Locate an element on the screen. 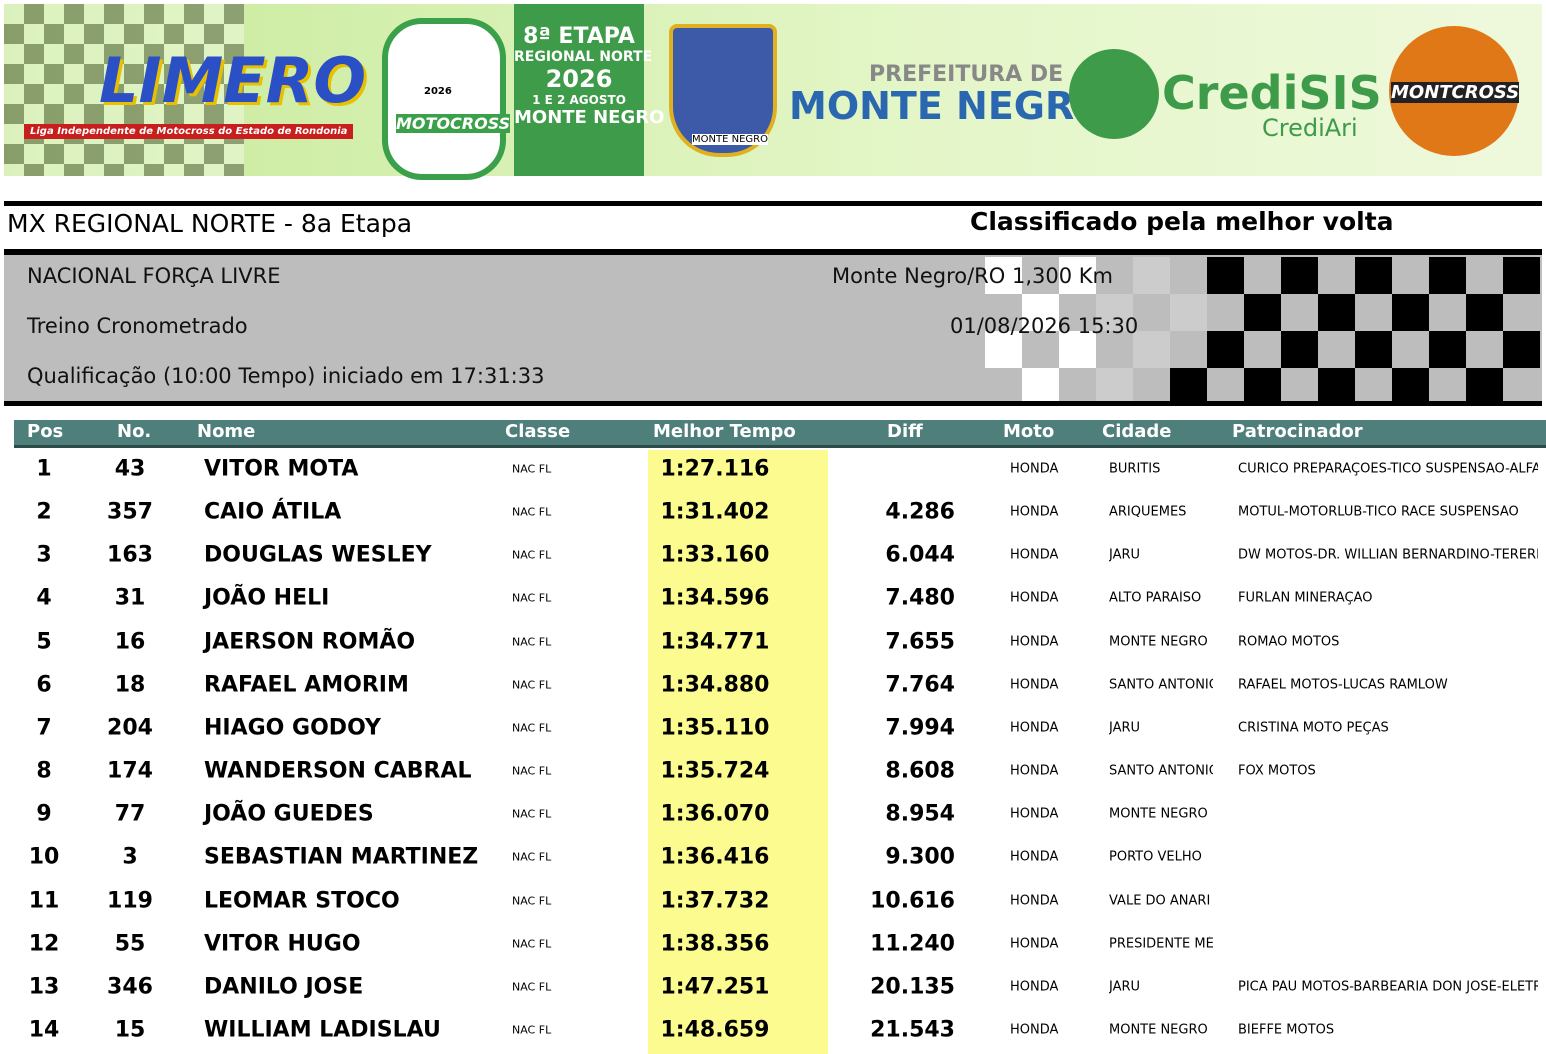 The height and width of the screenshot is (1054, 1546). prefeitura: PREFEITURA DE is located at coordinates (966, 74).